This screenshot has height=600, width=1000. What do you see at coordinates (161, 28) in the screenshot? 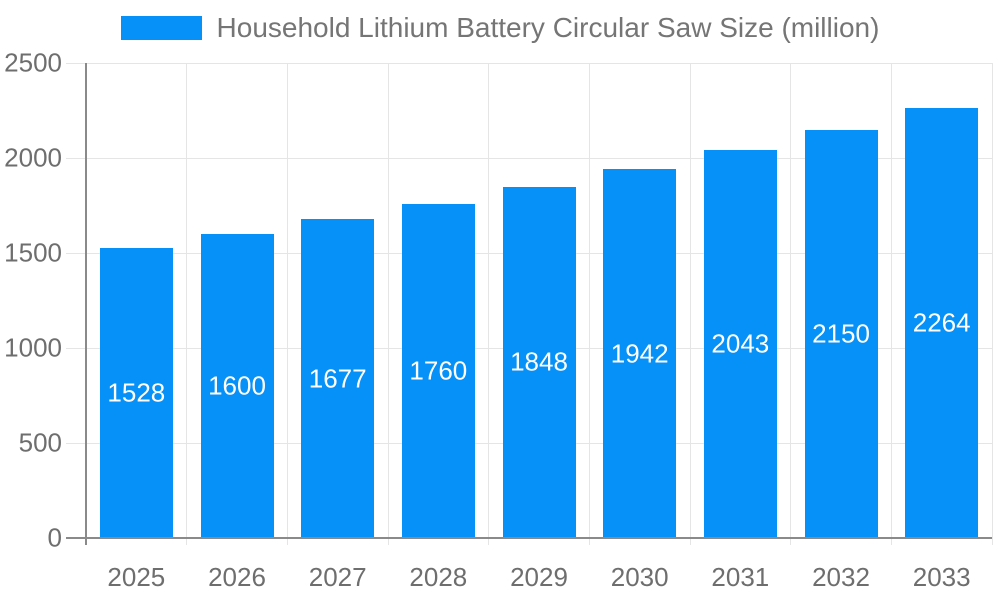
I see `legend-swatch` at bounding box center [161, 28].